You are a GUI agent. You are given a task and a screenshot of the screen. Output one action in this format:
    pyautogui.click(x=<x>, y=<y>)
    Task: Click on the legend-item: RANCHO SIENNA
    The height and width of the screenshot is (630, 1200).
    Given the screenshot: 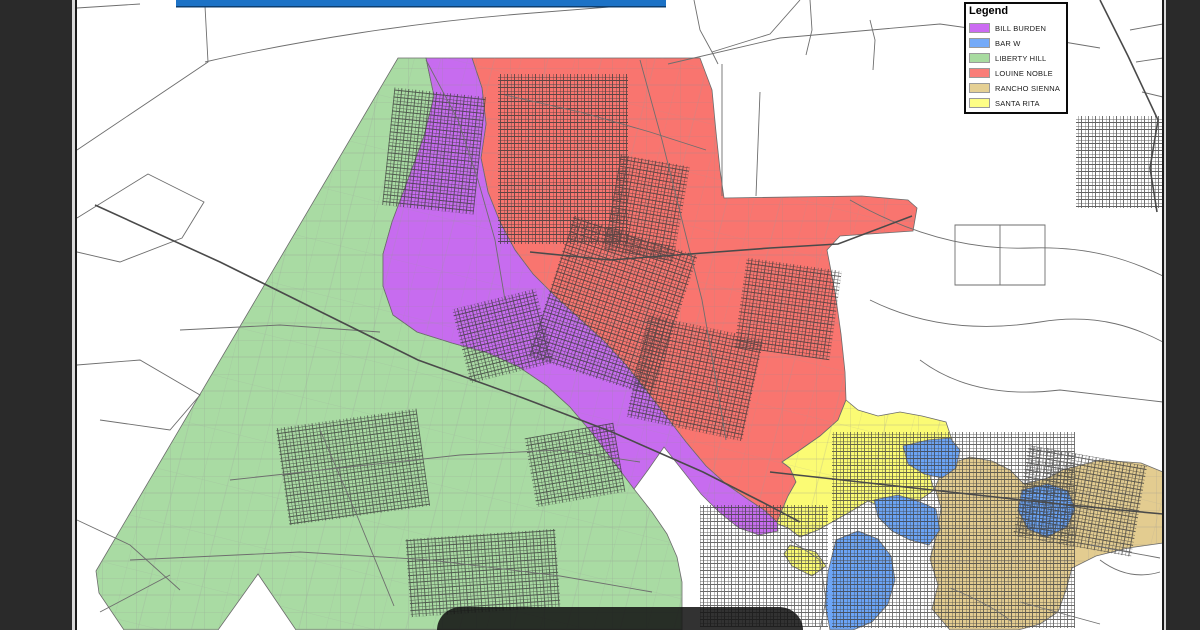 What is the action you would take?
    pyautogui.click(x=1016, y=88)
    